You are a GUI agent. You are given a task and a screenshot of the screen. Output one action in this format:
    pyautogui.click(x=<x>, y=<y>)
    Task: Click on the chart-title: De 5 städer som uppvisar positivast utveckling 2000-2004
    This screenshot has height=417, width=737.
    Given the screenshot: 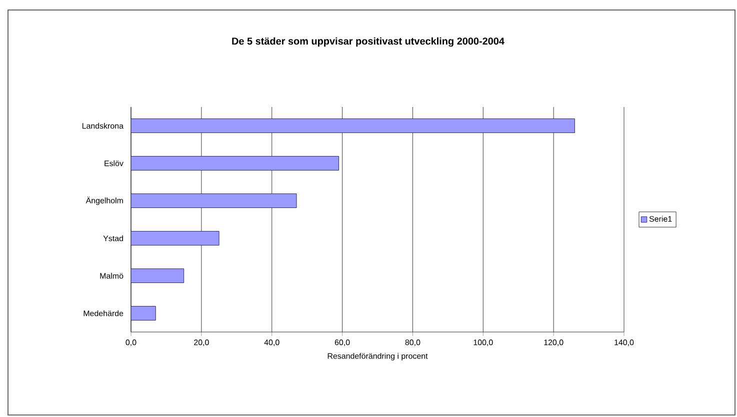 What is the action you would take?
    pyautogui.click(x=368, y=42)
    